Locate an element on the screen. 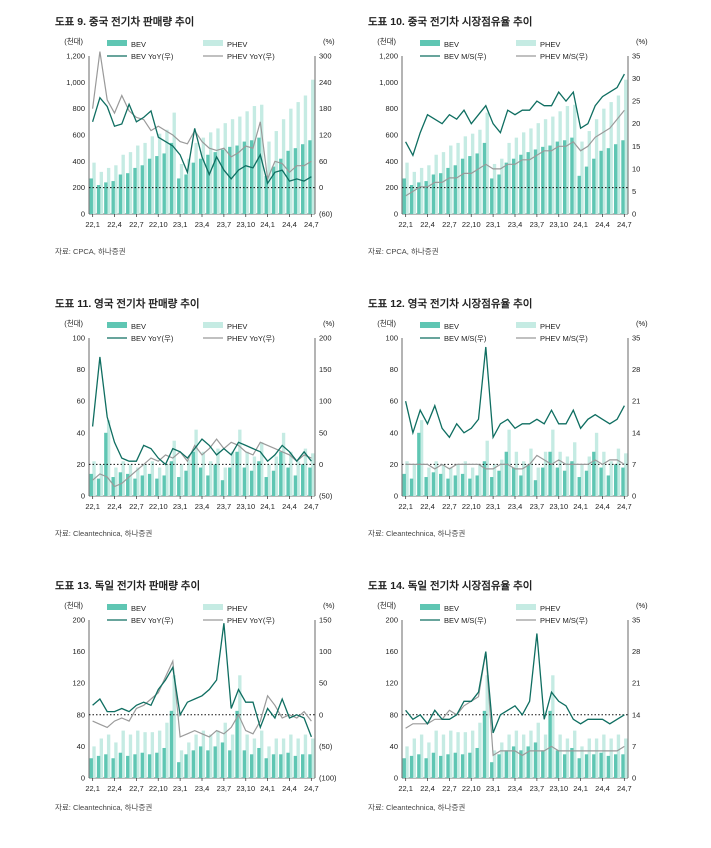 The height and width of the screenshot is (848, 711). right-tick-label: 35 is located at coordinates (636, 620).